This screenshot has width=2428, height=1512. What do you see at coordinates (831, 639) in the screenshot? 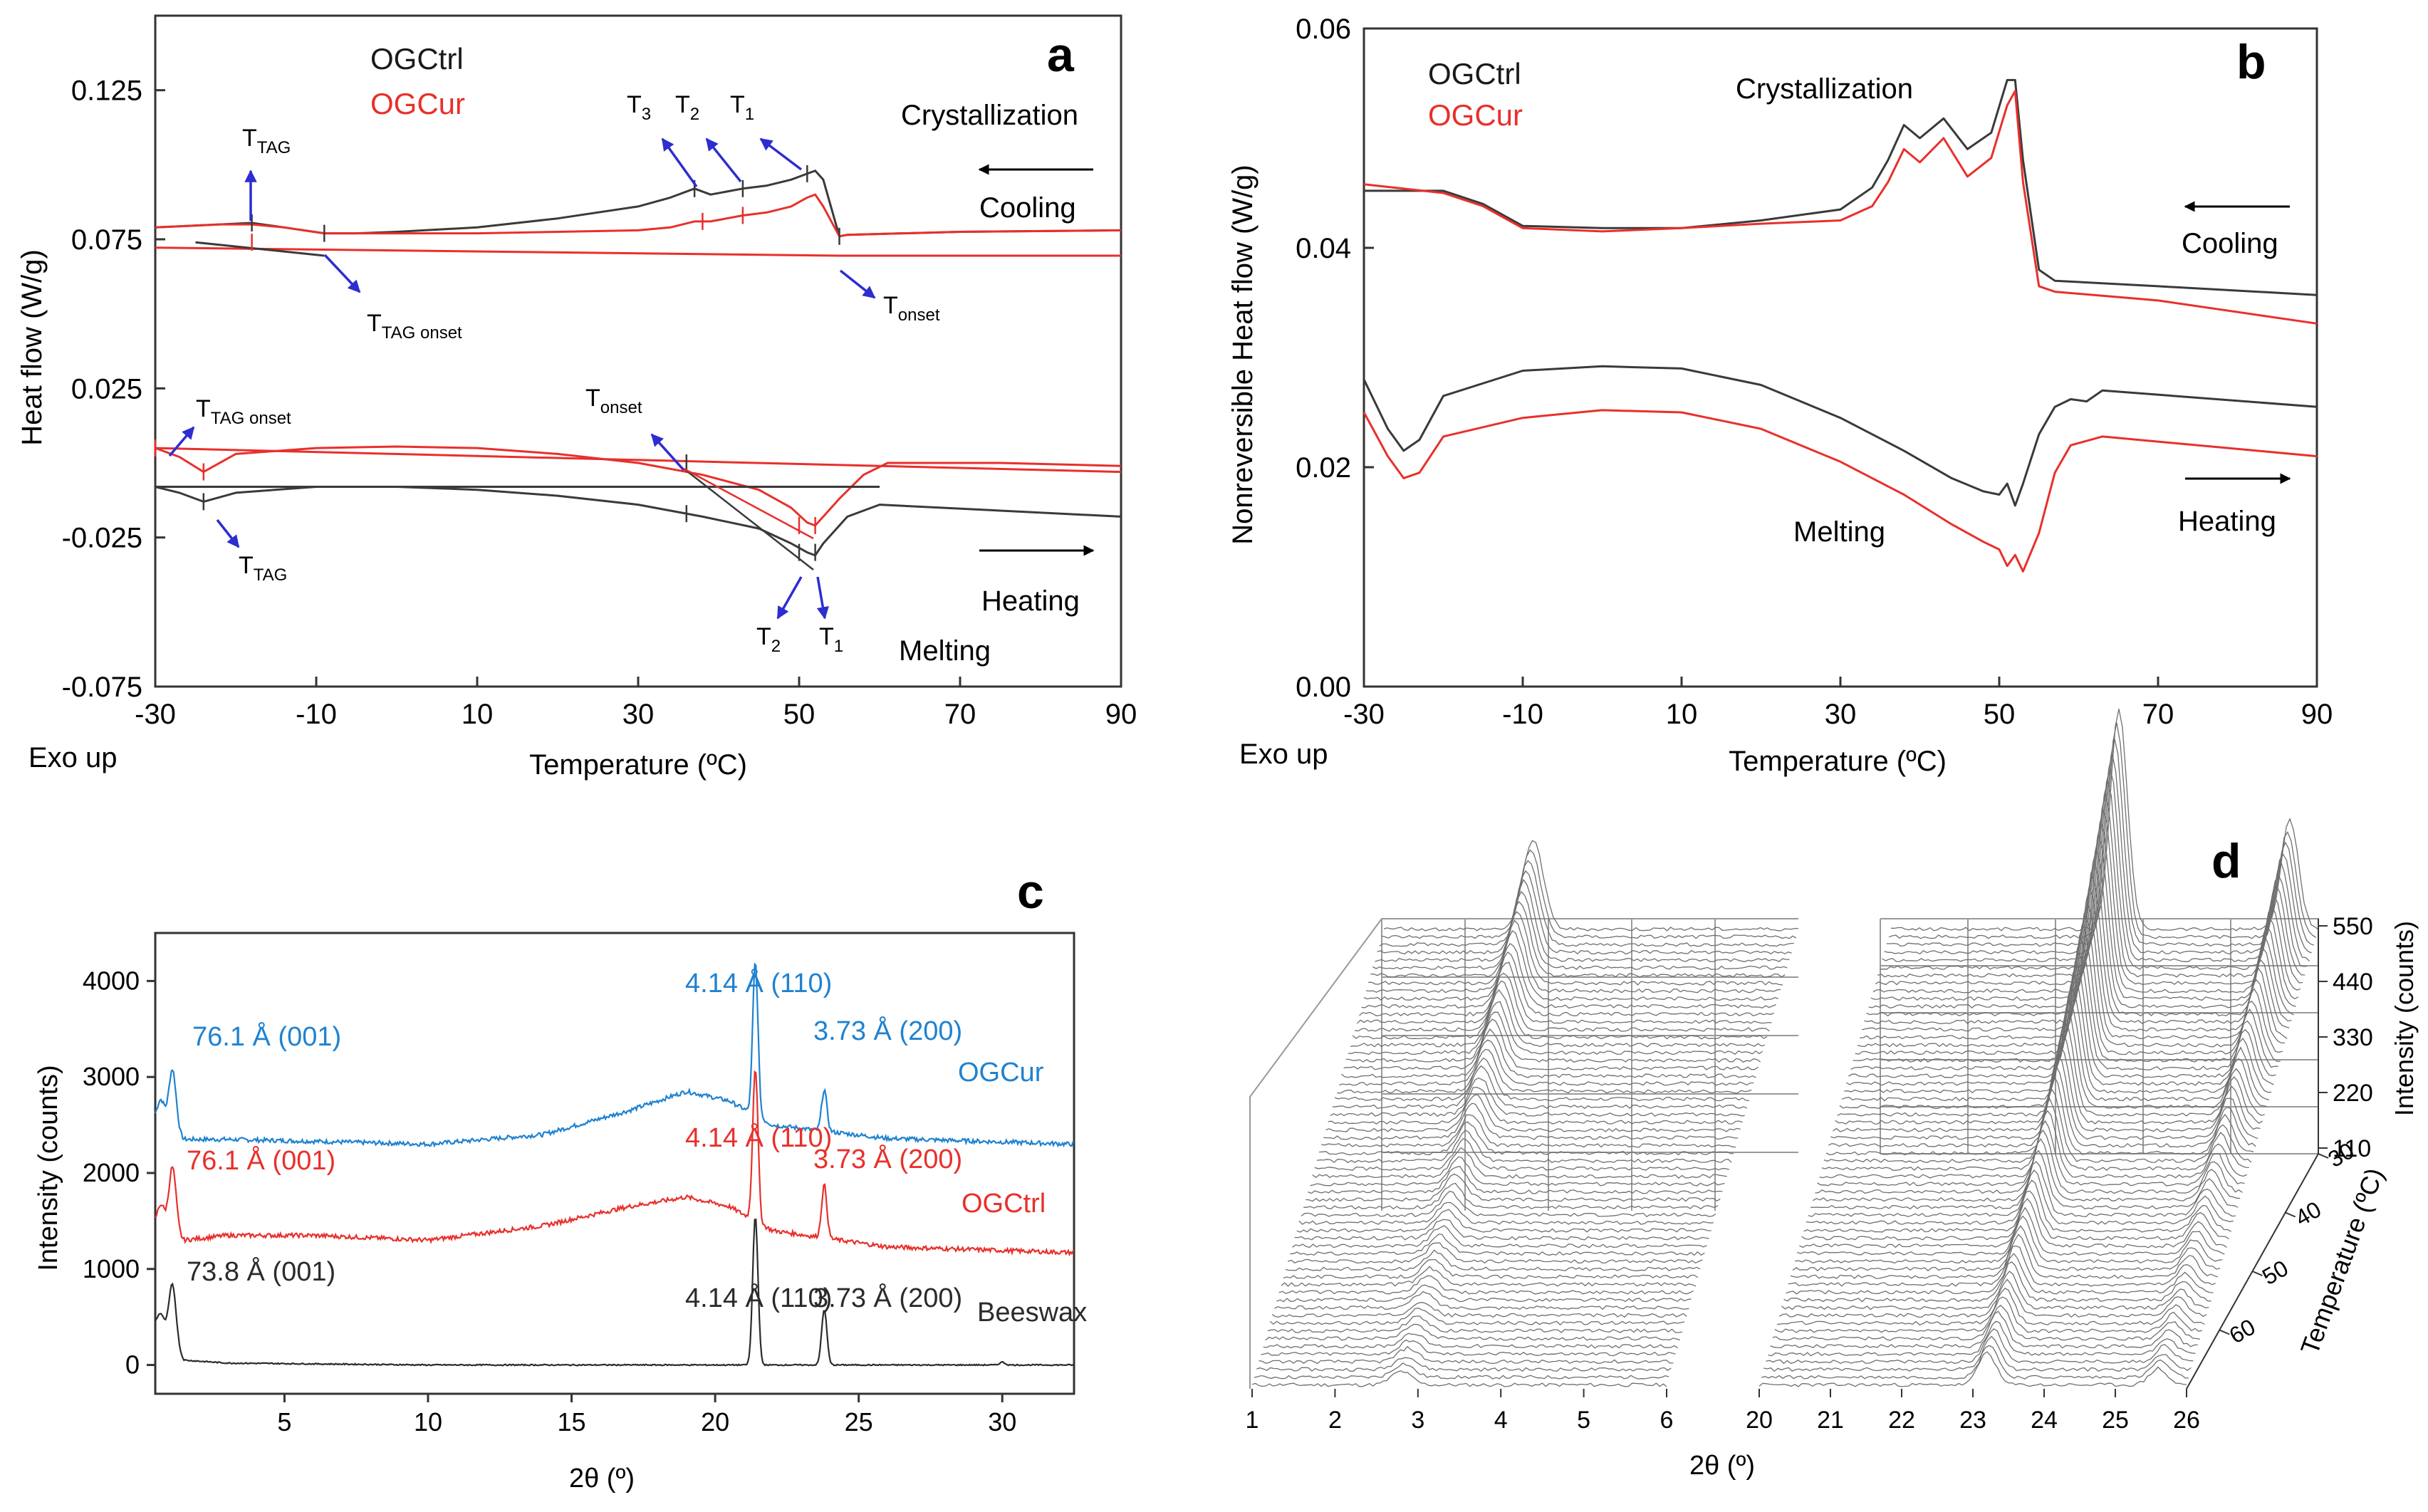
I see `annot-t1-bottom: T1` at bounding box center [831, 639].